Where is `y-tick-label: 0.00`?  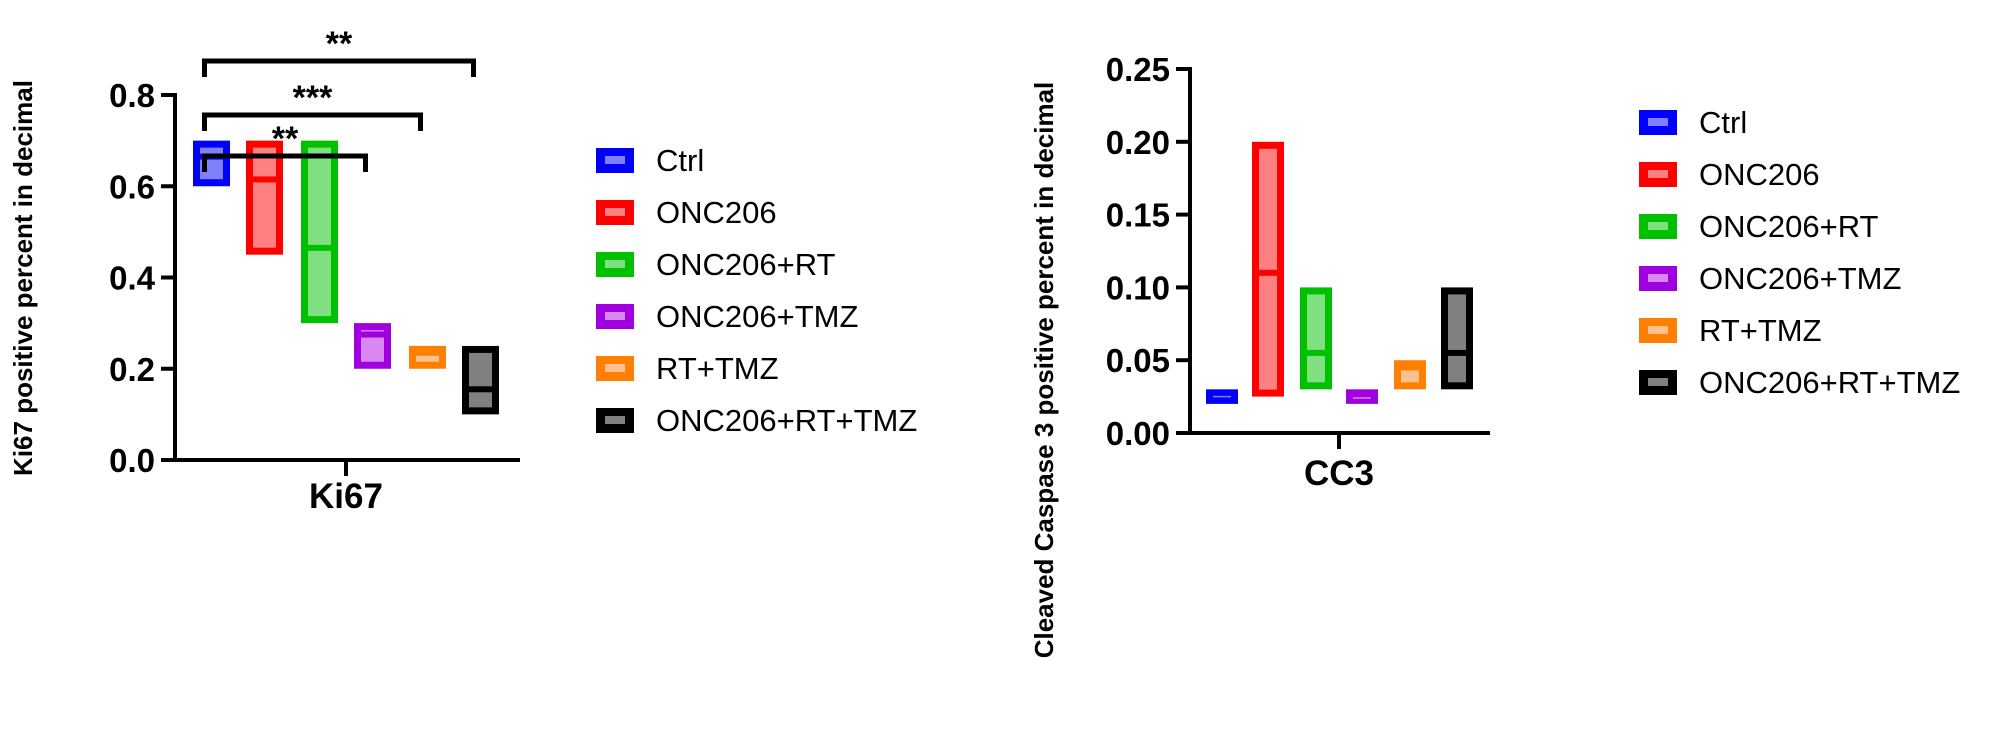
y-tick-label: 0.00 is located at coordinates (1138, 433).